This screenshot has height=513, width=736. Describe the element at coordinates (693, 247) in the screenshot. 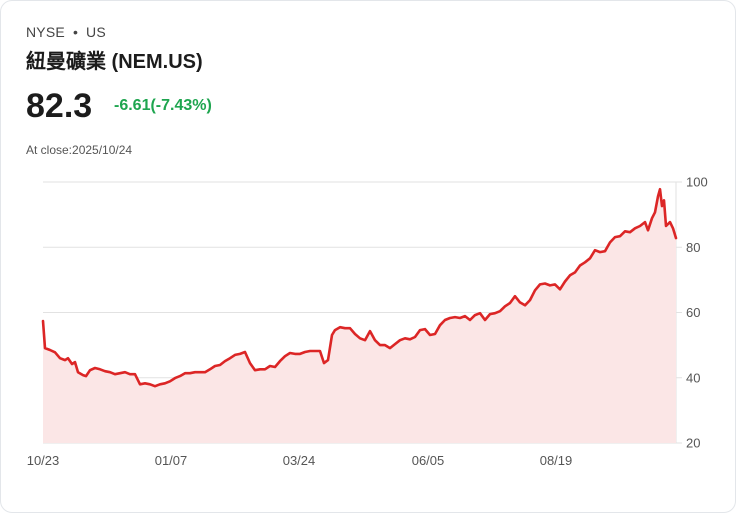

I see `y-tick-label: 80` at that location.